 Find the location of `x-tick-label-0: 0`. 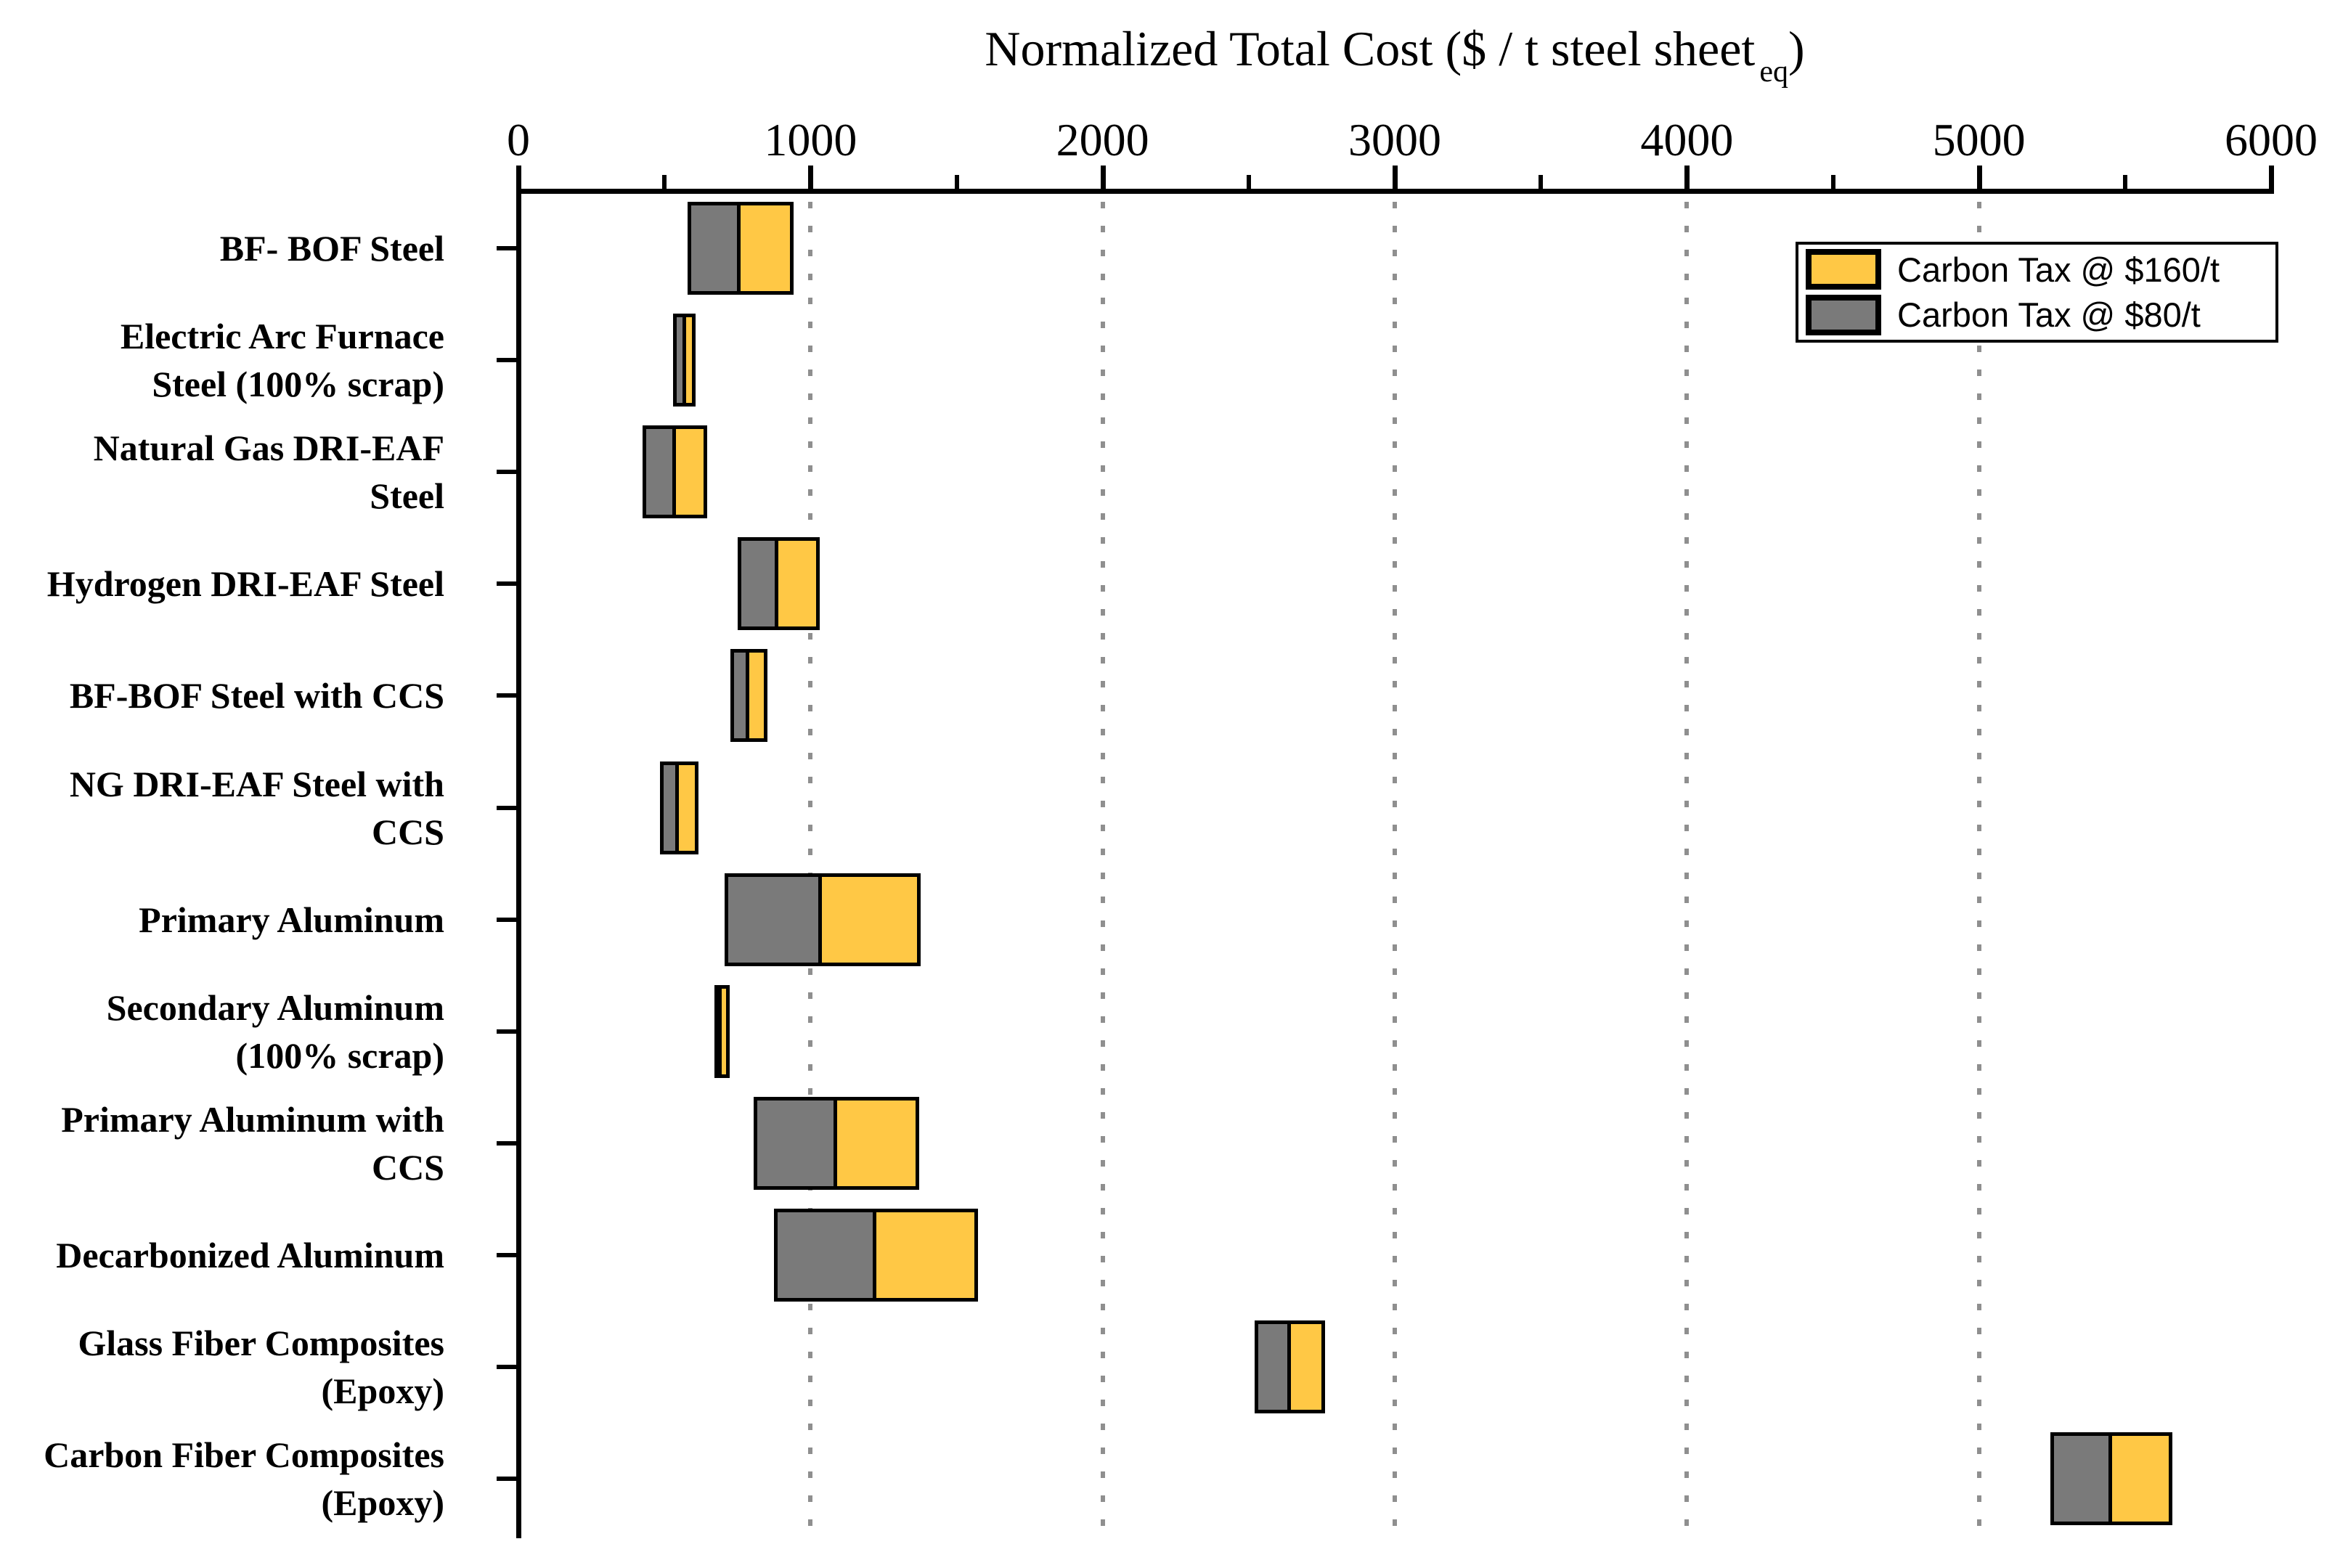

x-tick-label-0: 0 is located at coordinates (518, 140).